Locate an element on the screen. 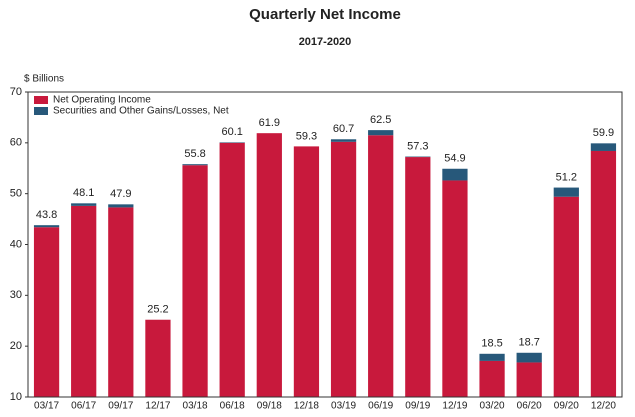 Image resolution: width=635 pixels, height=417 pixels. data-label: 54.9 is located at coordinates (454, 159).